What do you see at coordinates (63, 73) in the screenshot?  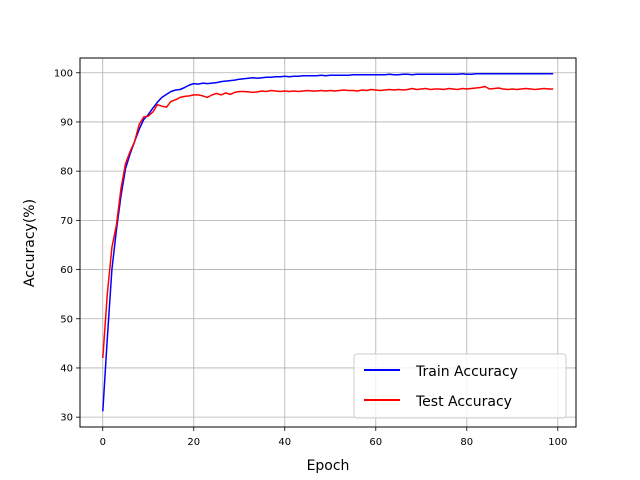 I see `y-tick-label: 100` at bounding box center [63, 73].